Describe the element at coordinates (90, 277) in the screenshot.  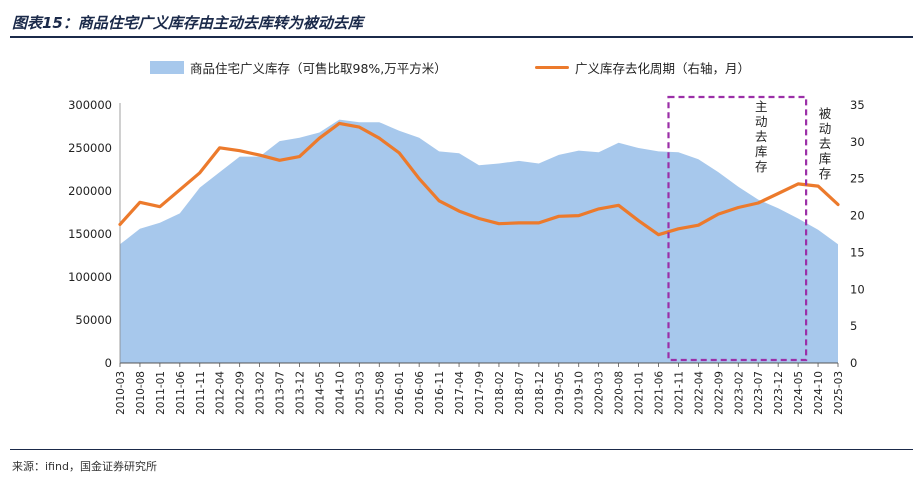
I see `y-left-tick-label: 100000` at that location.